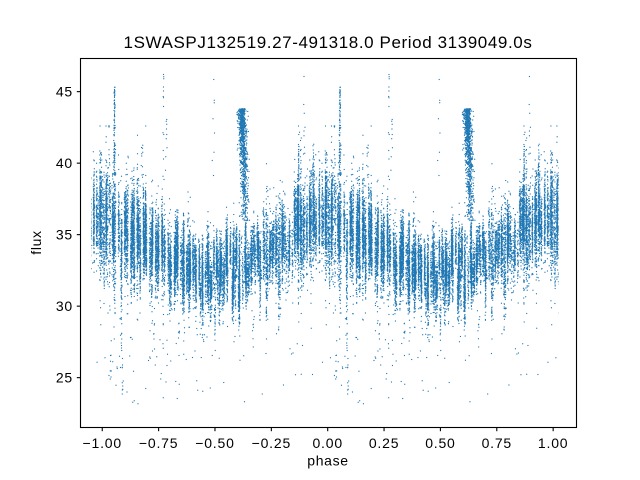  I want to click on svg-text: 0.50, so click(440, 443).